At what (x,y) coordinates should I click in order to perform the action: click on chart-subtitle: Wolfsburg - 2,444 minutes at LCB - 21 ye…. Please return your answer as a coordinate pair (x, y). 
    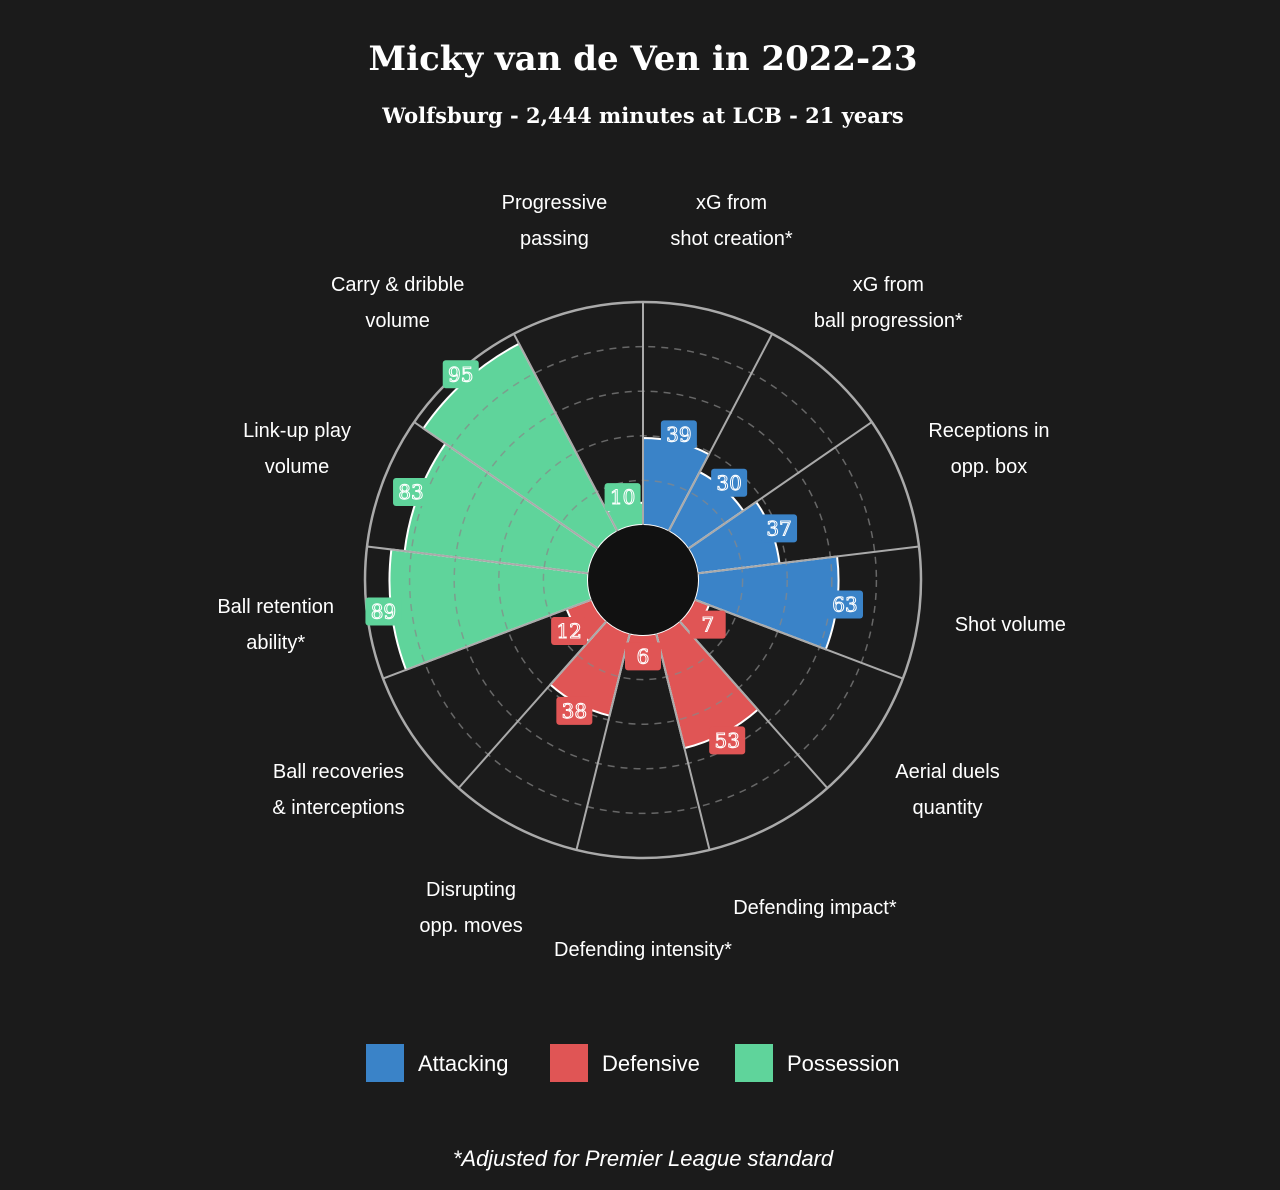
    Looking at the image, I should click on (642, 115).